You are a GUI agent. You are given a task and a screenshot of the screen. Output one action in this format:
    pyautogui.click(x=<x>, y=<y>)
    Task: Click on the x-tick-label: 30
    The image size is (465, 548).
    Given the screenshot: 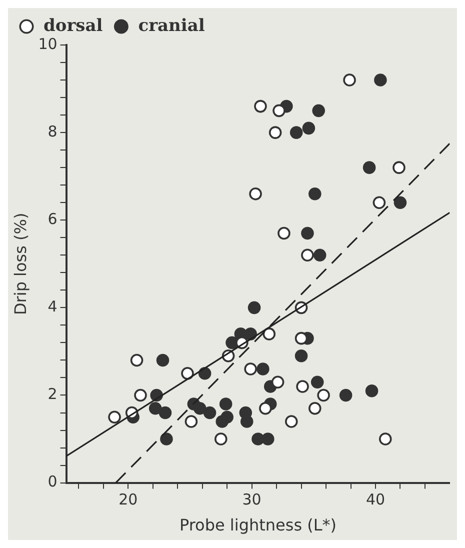 What is the action you would take?
    pyautogui.click(x=252, y=499)
    